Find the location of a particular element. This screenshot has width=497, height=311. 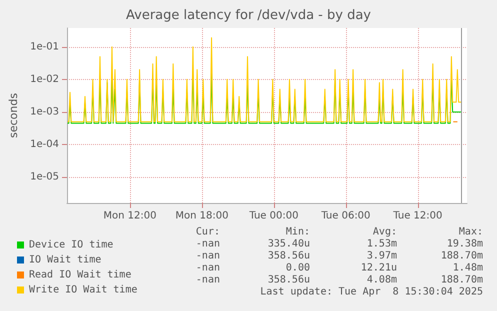

text: Cur: is located at coordinates (208, 232).